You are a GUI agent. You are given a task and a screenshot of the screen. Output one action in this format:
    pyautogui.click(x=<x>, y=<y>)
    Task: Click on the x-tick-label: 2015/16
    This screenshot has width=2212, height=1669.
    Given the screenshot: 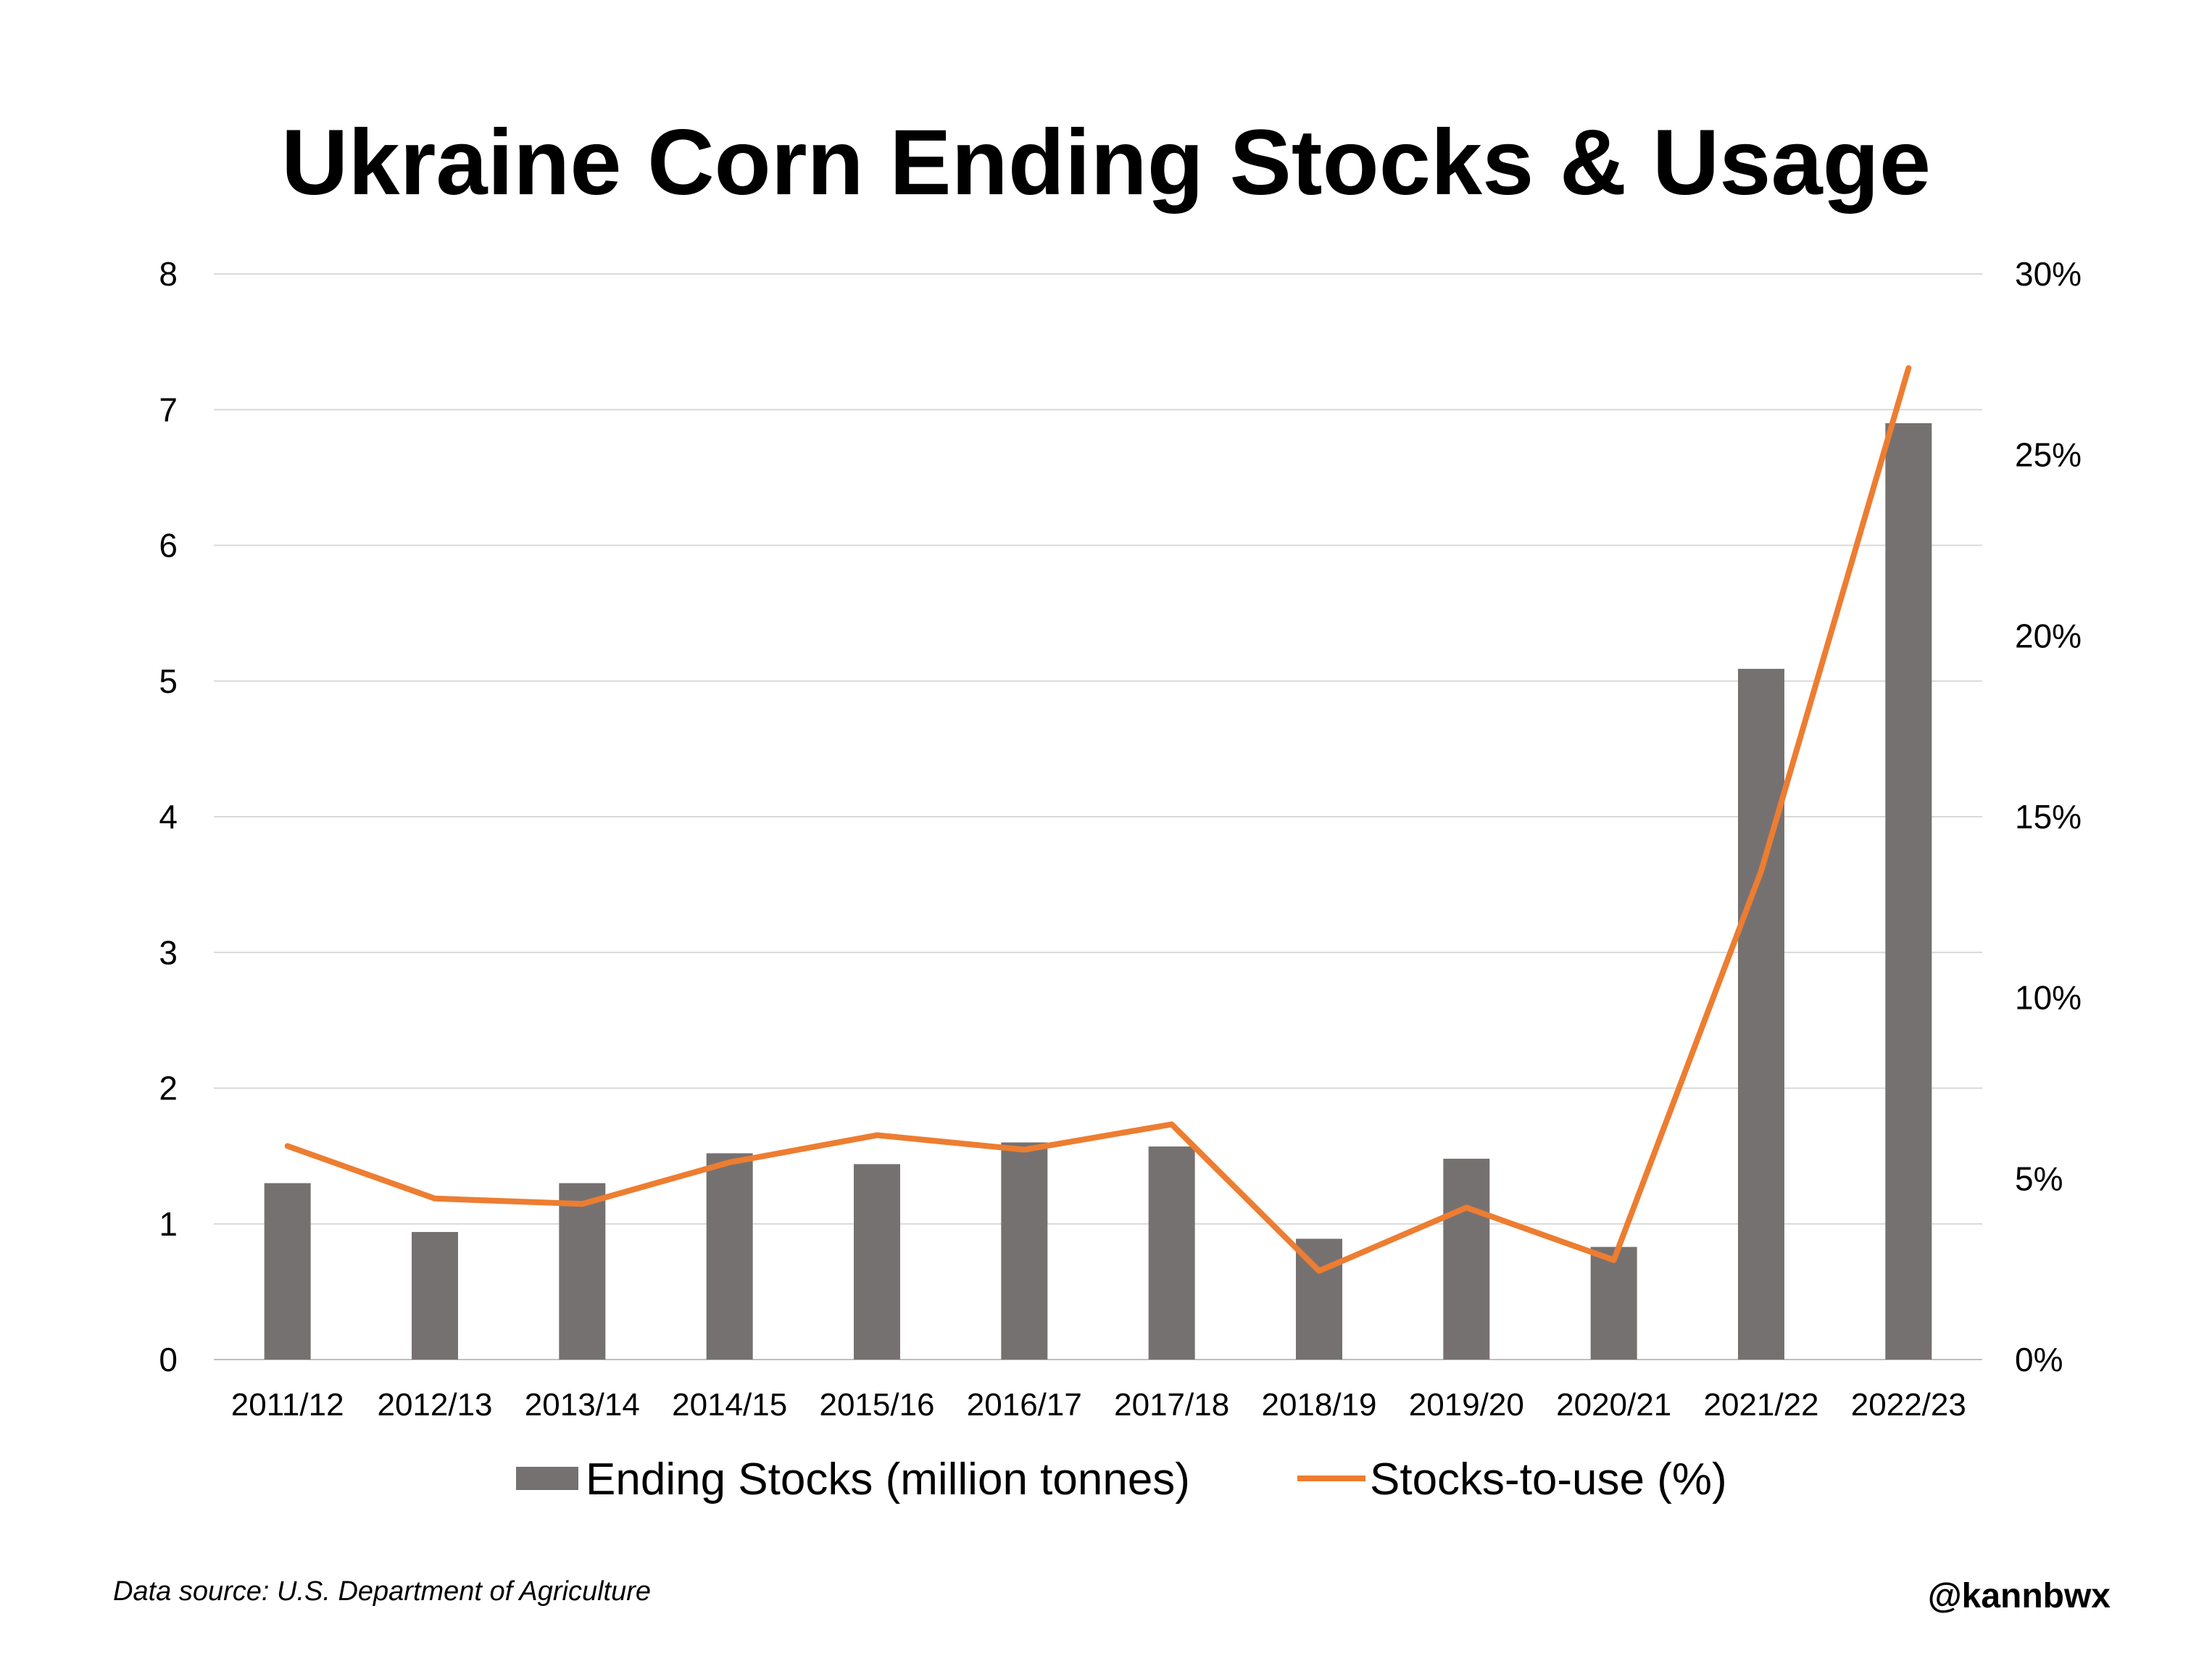 What is the action you would take?
    pyautogui.click(x=876, y=1405)
    